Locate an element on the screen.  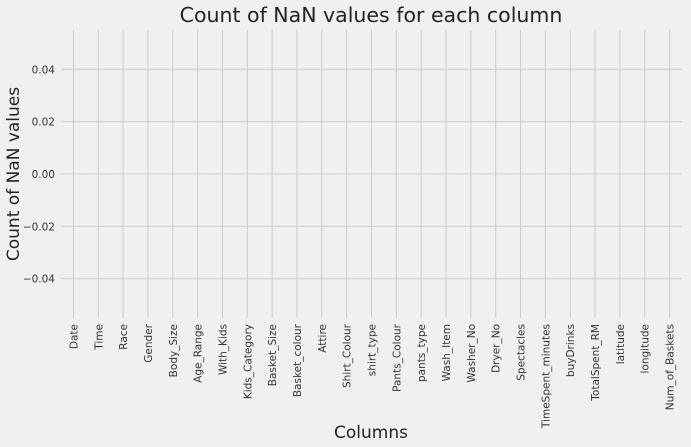
bar-date is located at coordinates (73, 174).